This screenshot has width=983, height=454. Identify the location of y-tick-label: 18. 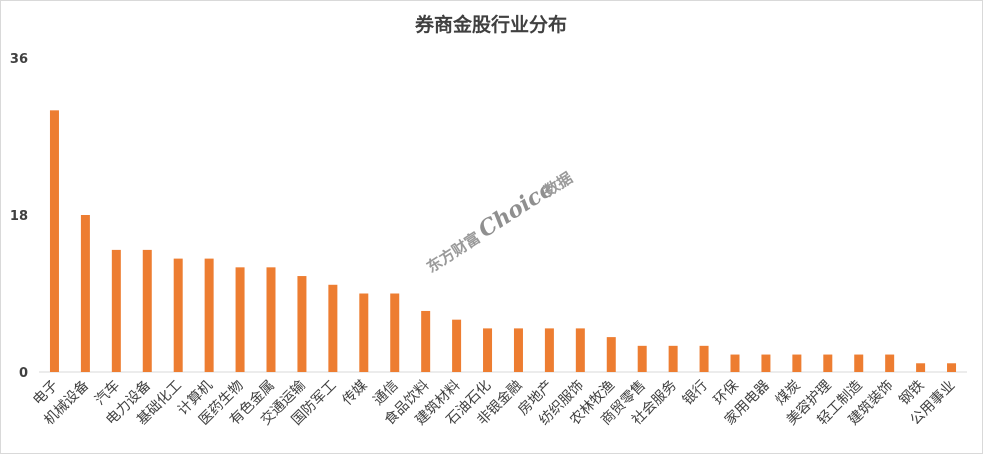
(19, 216).